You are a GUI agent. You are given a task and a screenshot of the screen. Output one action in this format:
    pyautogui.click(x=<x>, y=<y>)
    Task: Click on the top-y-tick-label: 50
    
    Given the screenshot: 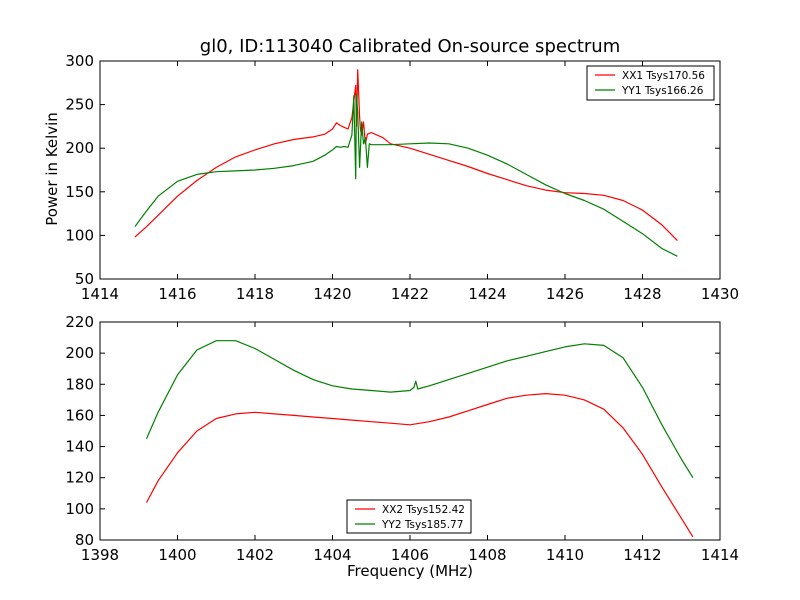 What is the action you would take?
    pyautogui.click(x=84, y=279)
    